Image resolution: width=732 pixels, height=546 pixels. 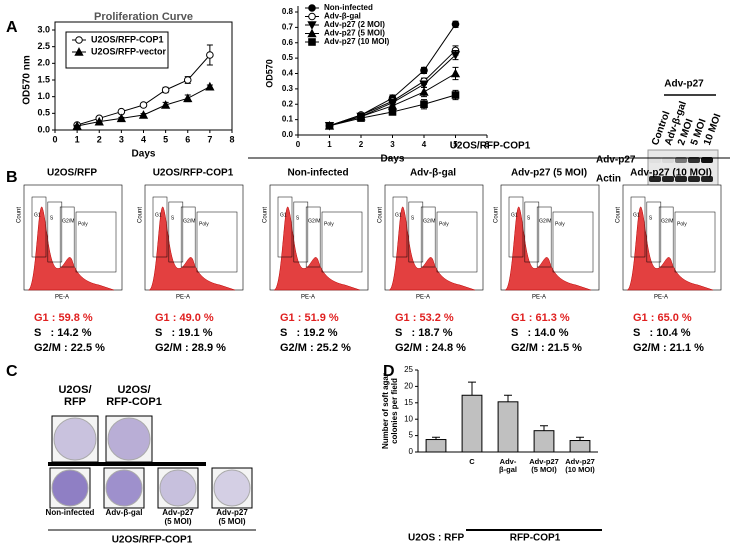 I want to click on panel-label: C, so click(x=12, y=371).